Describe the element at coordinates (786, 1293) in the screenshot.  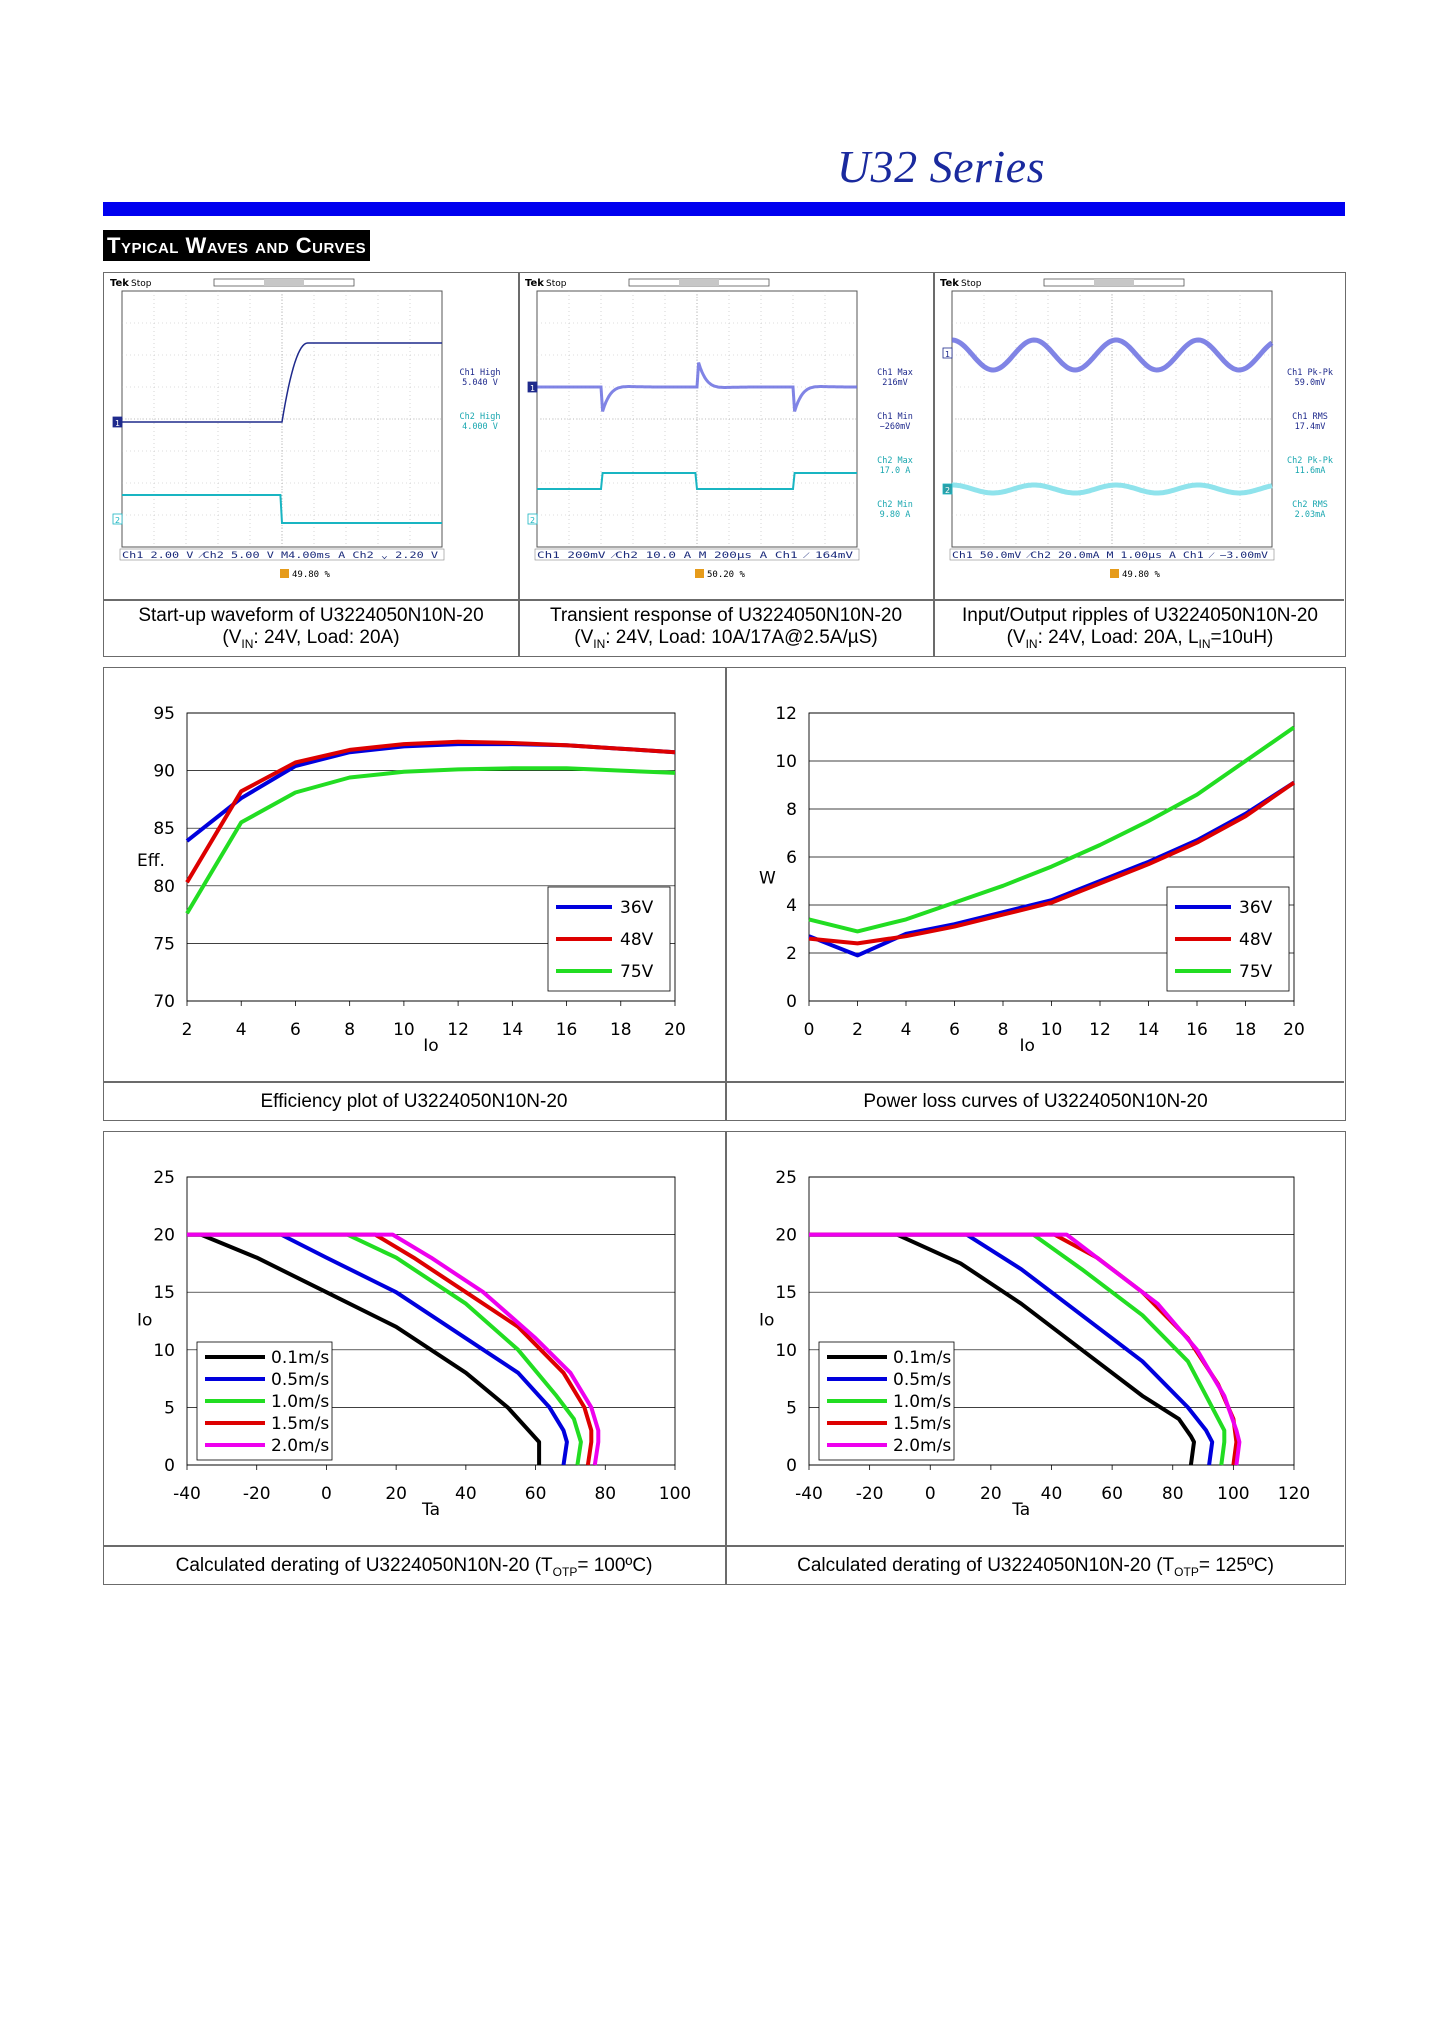
I see `chart-ytick-label: 15` at that location.